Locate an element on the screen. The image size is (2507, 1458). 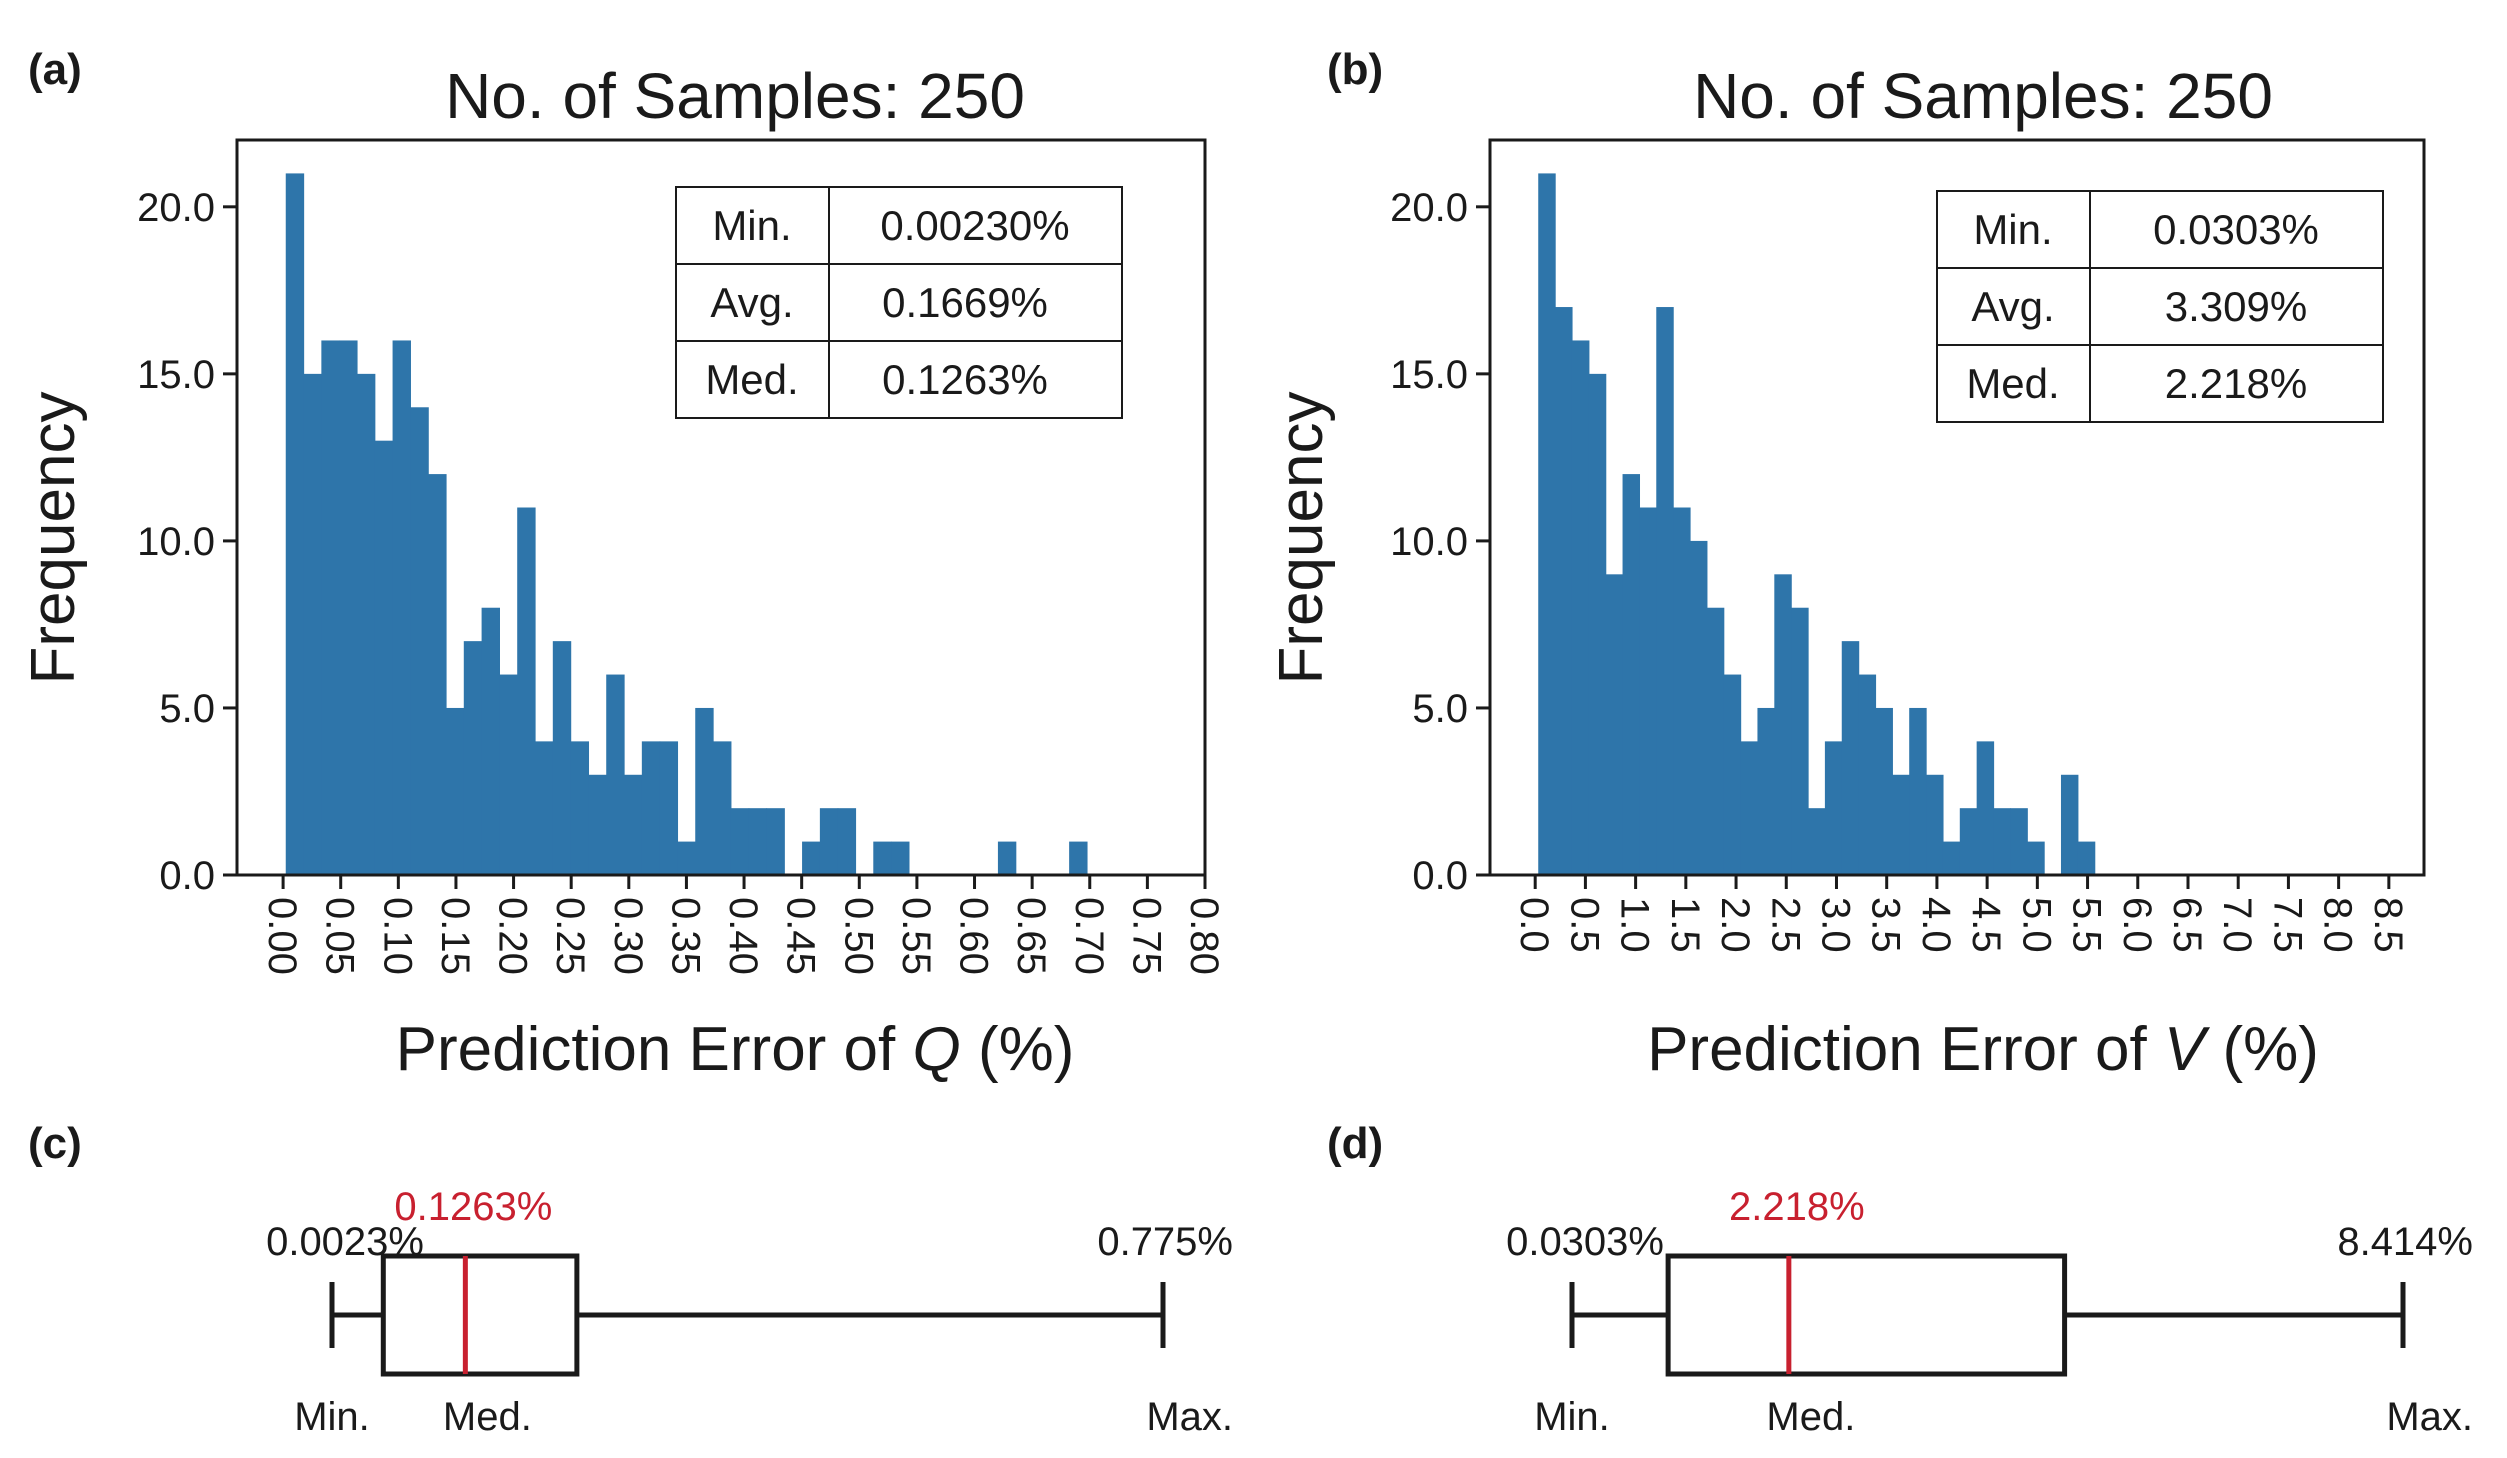
y-tick-label-b: 20.0 is located at coordinates (1429, 208).